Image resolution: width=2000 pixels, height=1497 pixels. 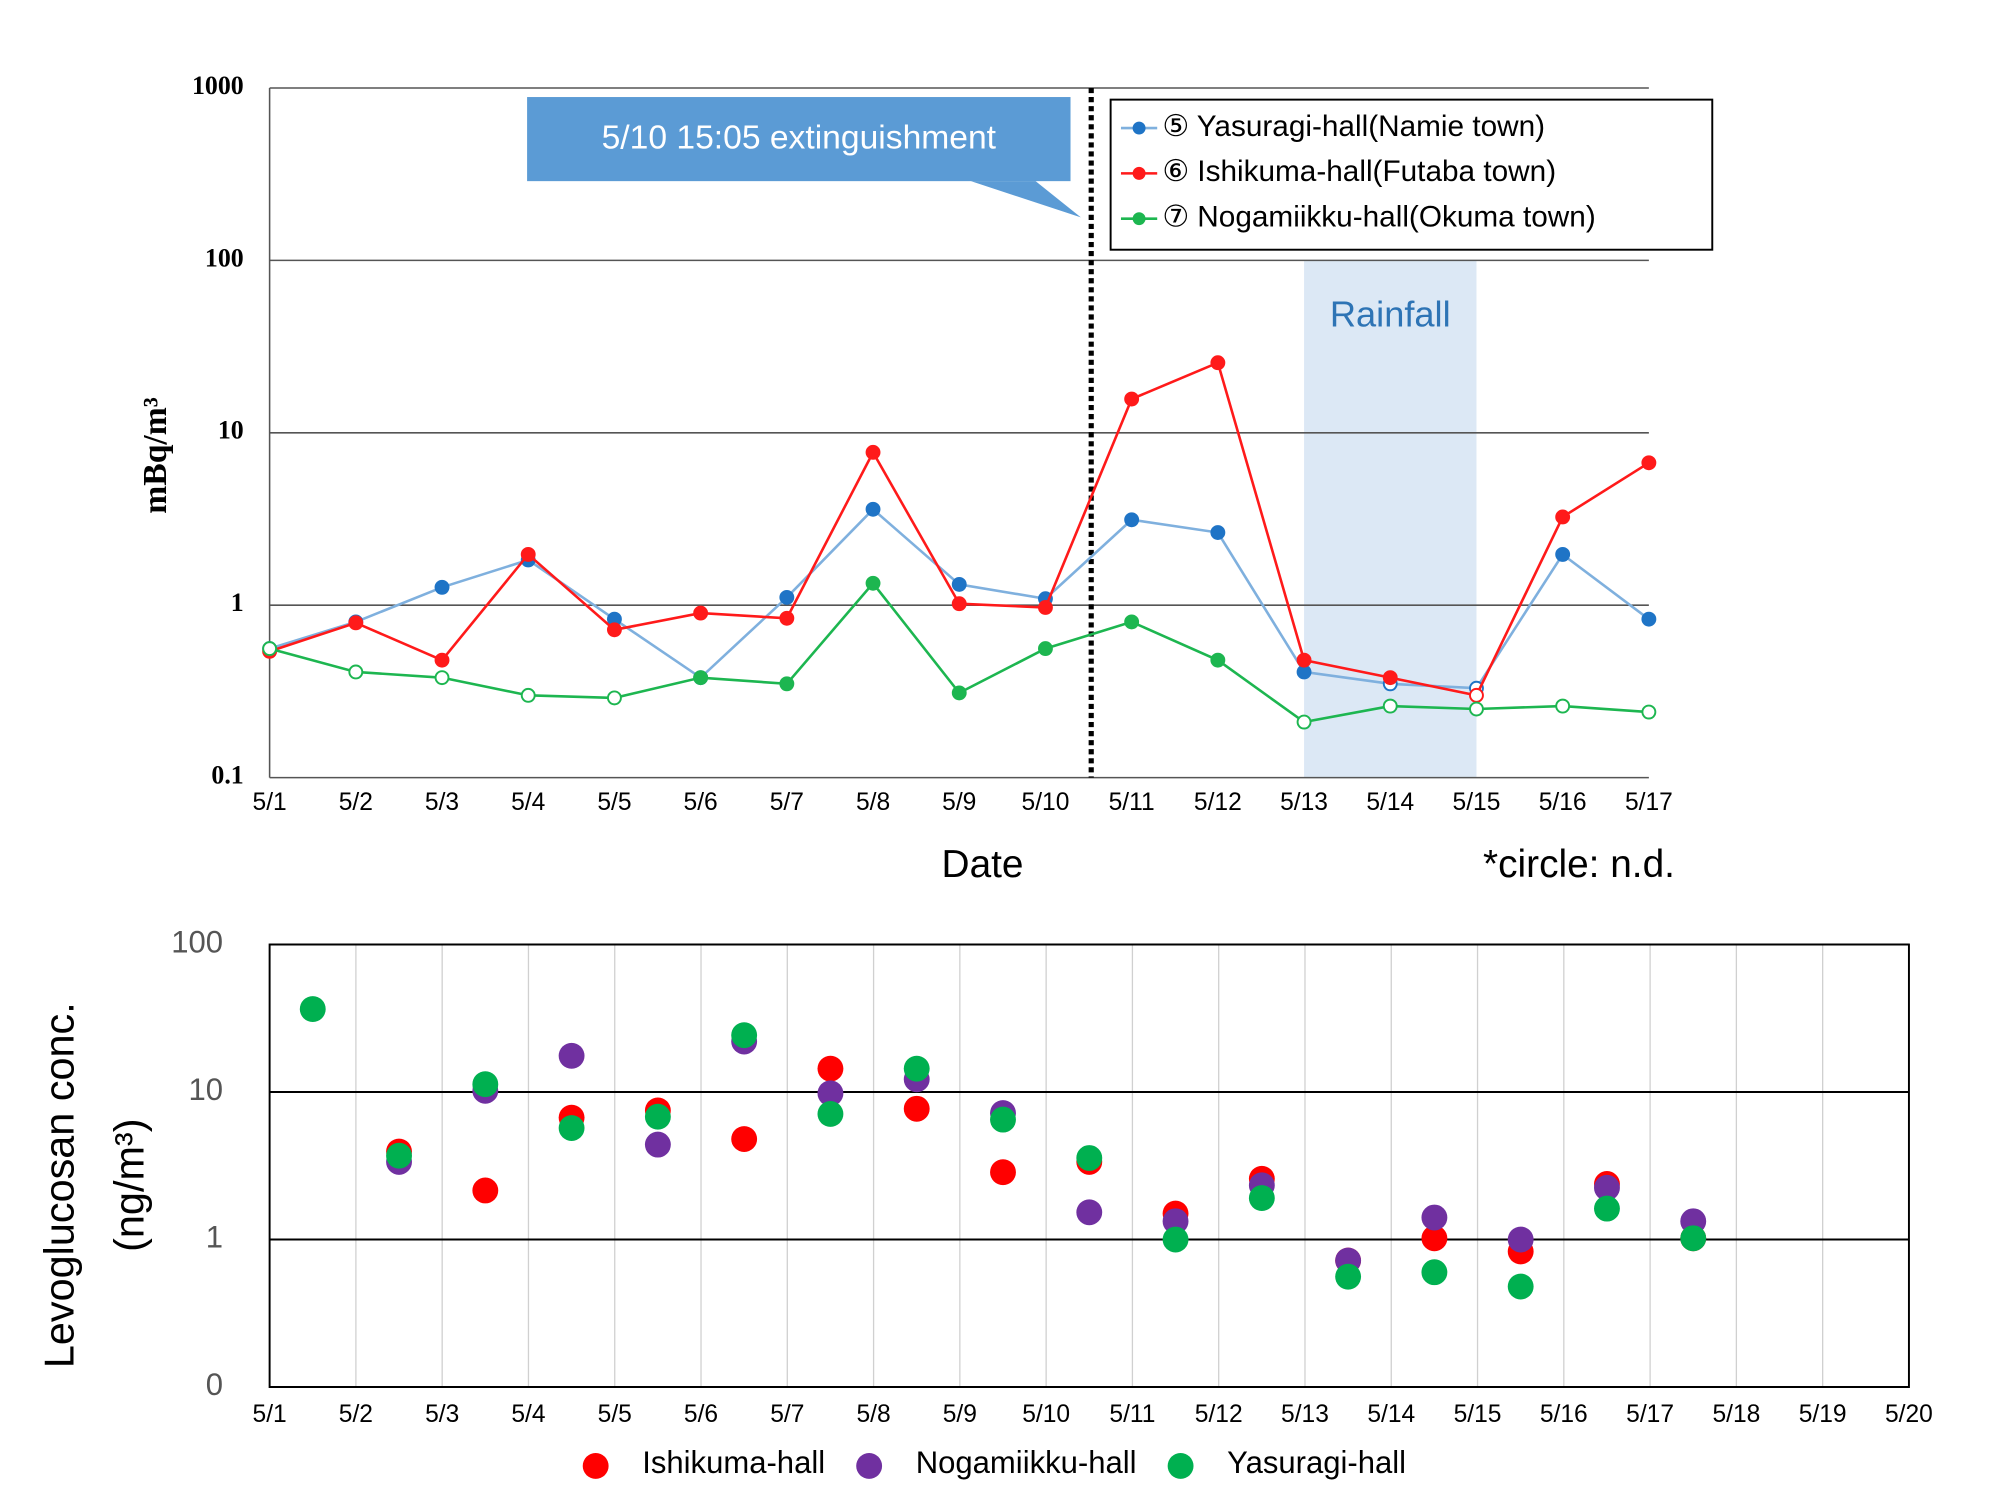 I want to click on y-axis-label: (ng/m³), so click(x=129, y=1184).